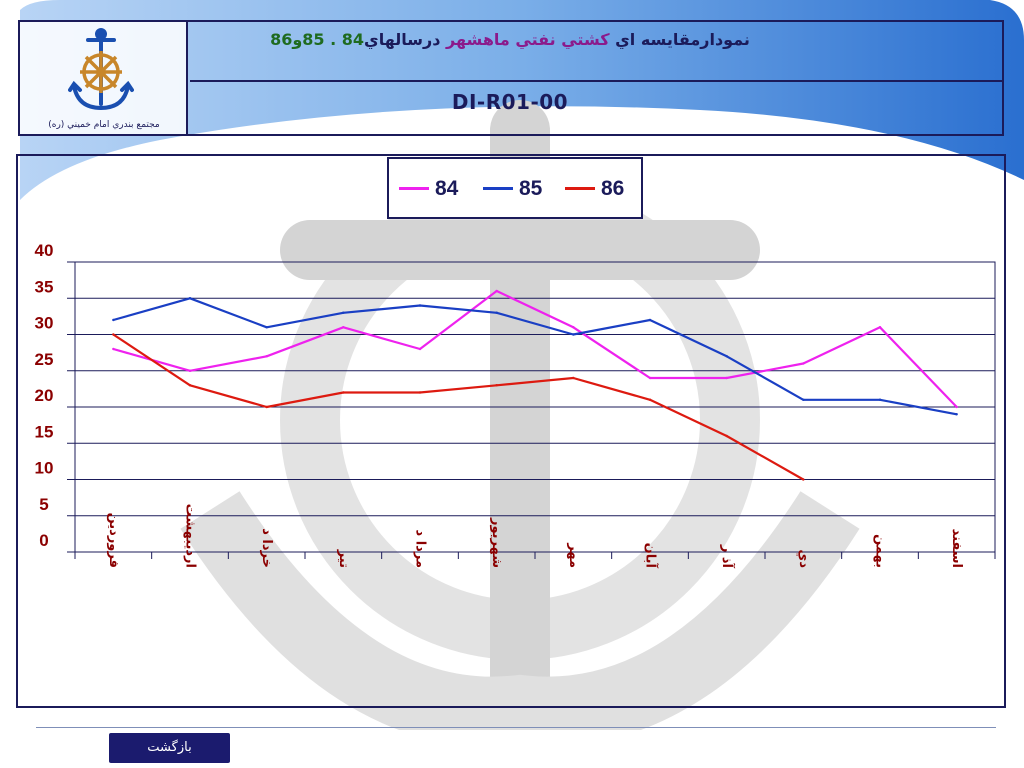 Image resolution: width=1024 pixels, height=768 pixels. I want to click on y-tick-label: 10, so click(44, 468).